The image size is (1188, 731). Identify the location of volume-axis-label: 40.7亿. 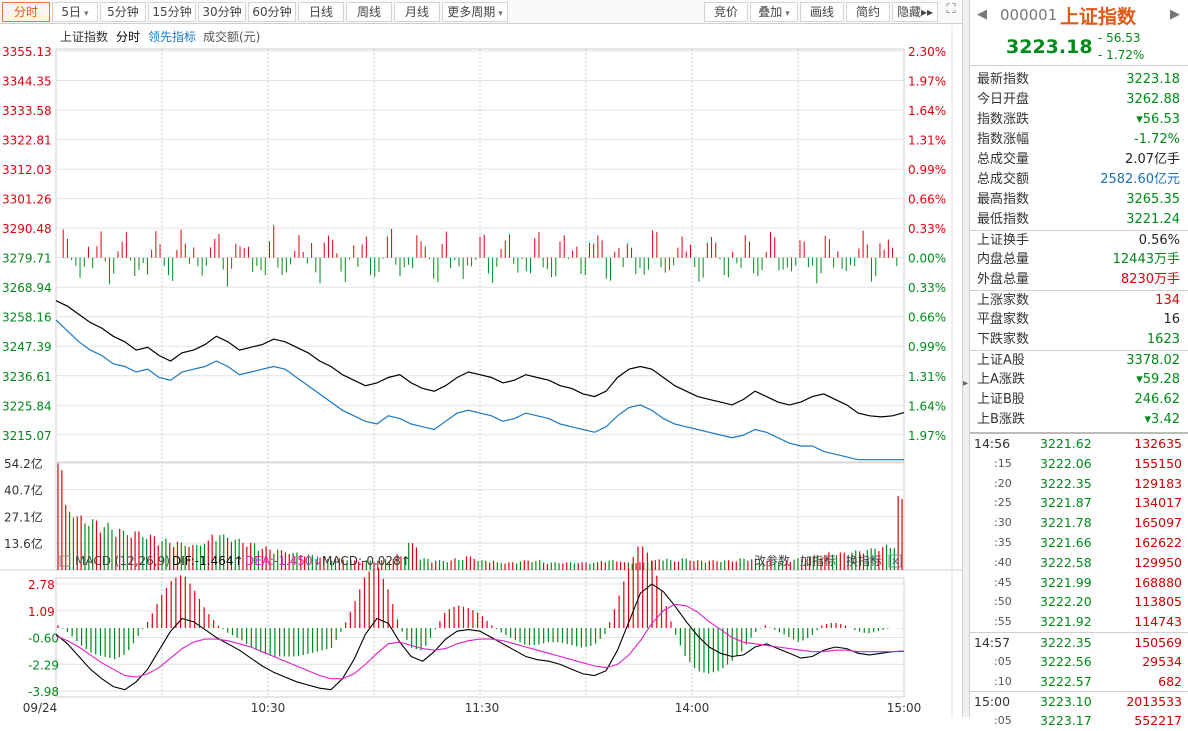
(23, 490).